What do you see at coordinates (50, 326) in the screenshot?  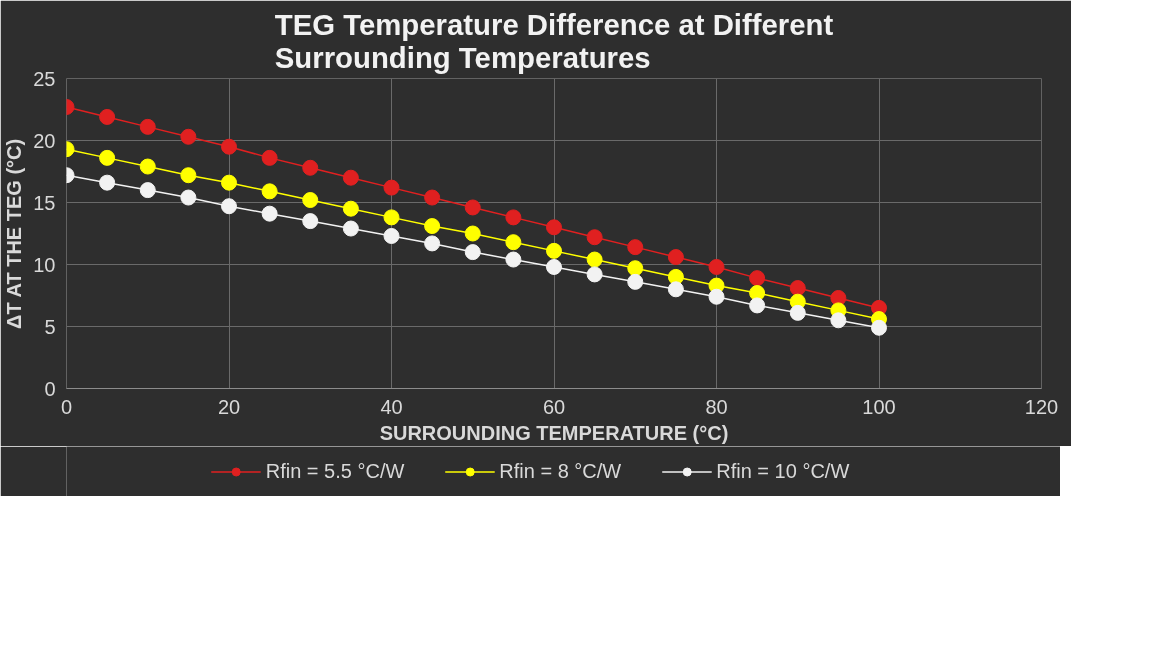 I see `y-tick-label: 5` at bounding box center [50, 326].